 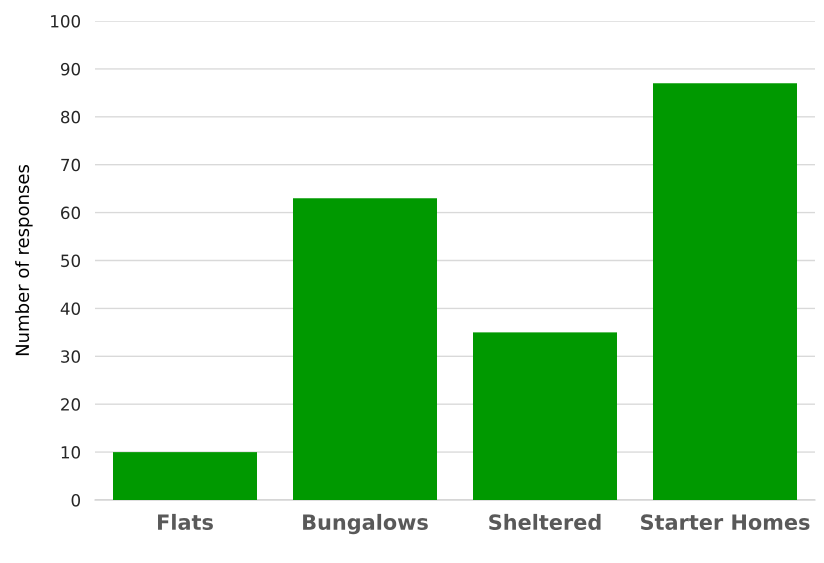 What do you see at coordinates (70, 165) in the screenshot?
I see `y-tick-label: 70` at bounding box center [70, 165].